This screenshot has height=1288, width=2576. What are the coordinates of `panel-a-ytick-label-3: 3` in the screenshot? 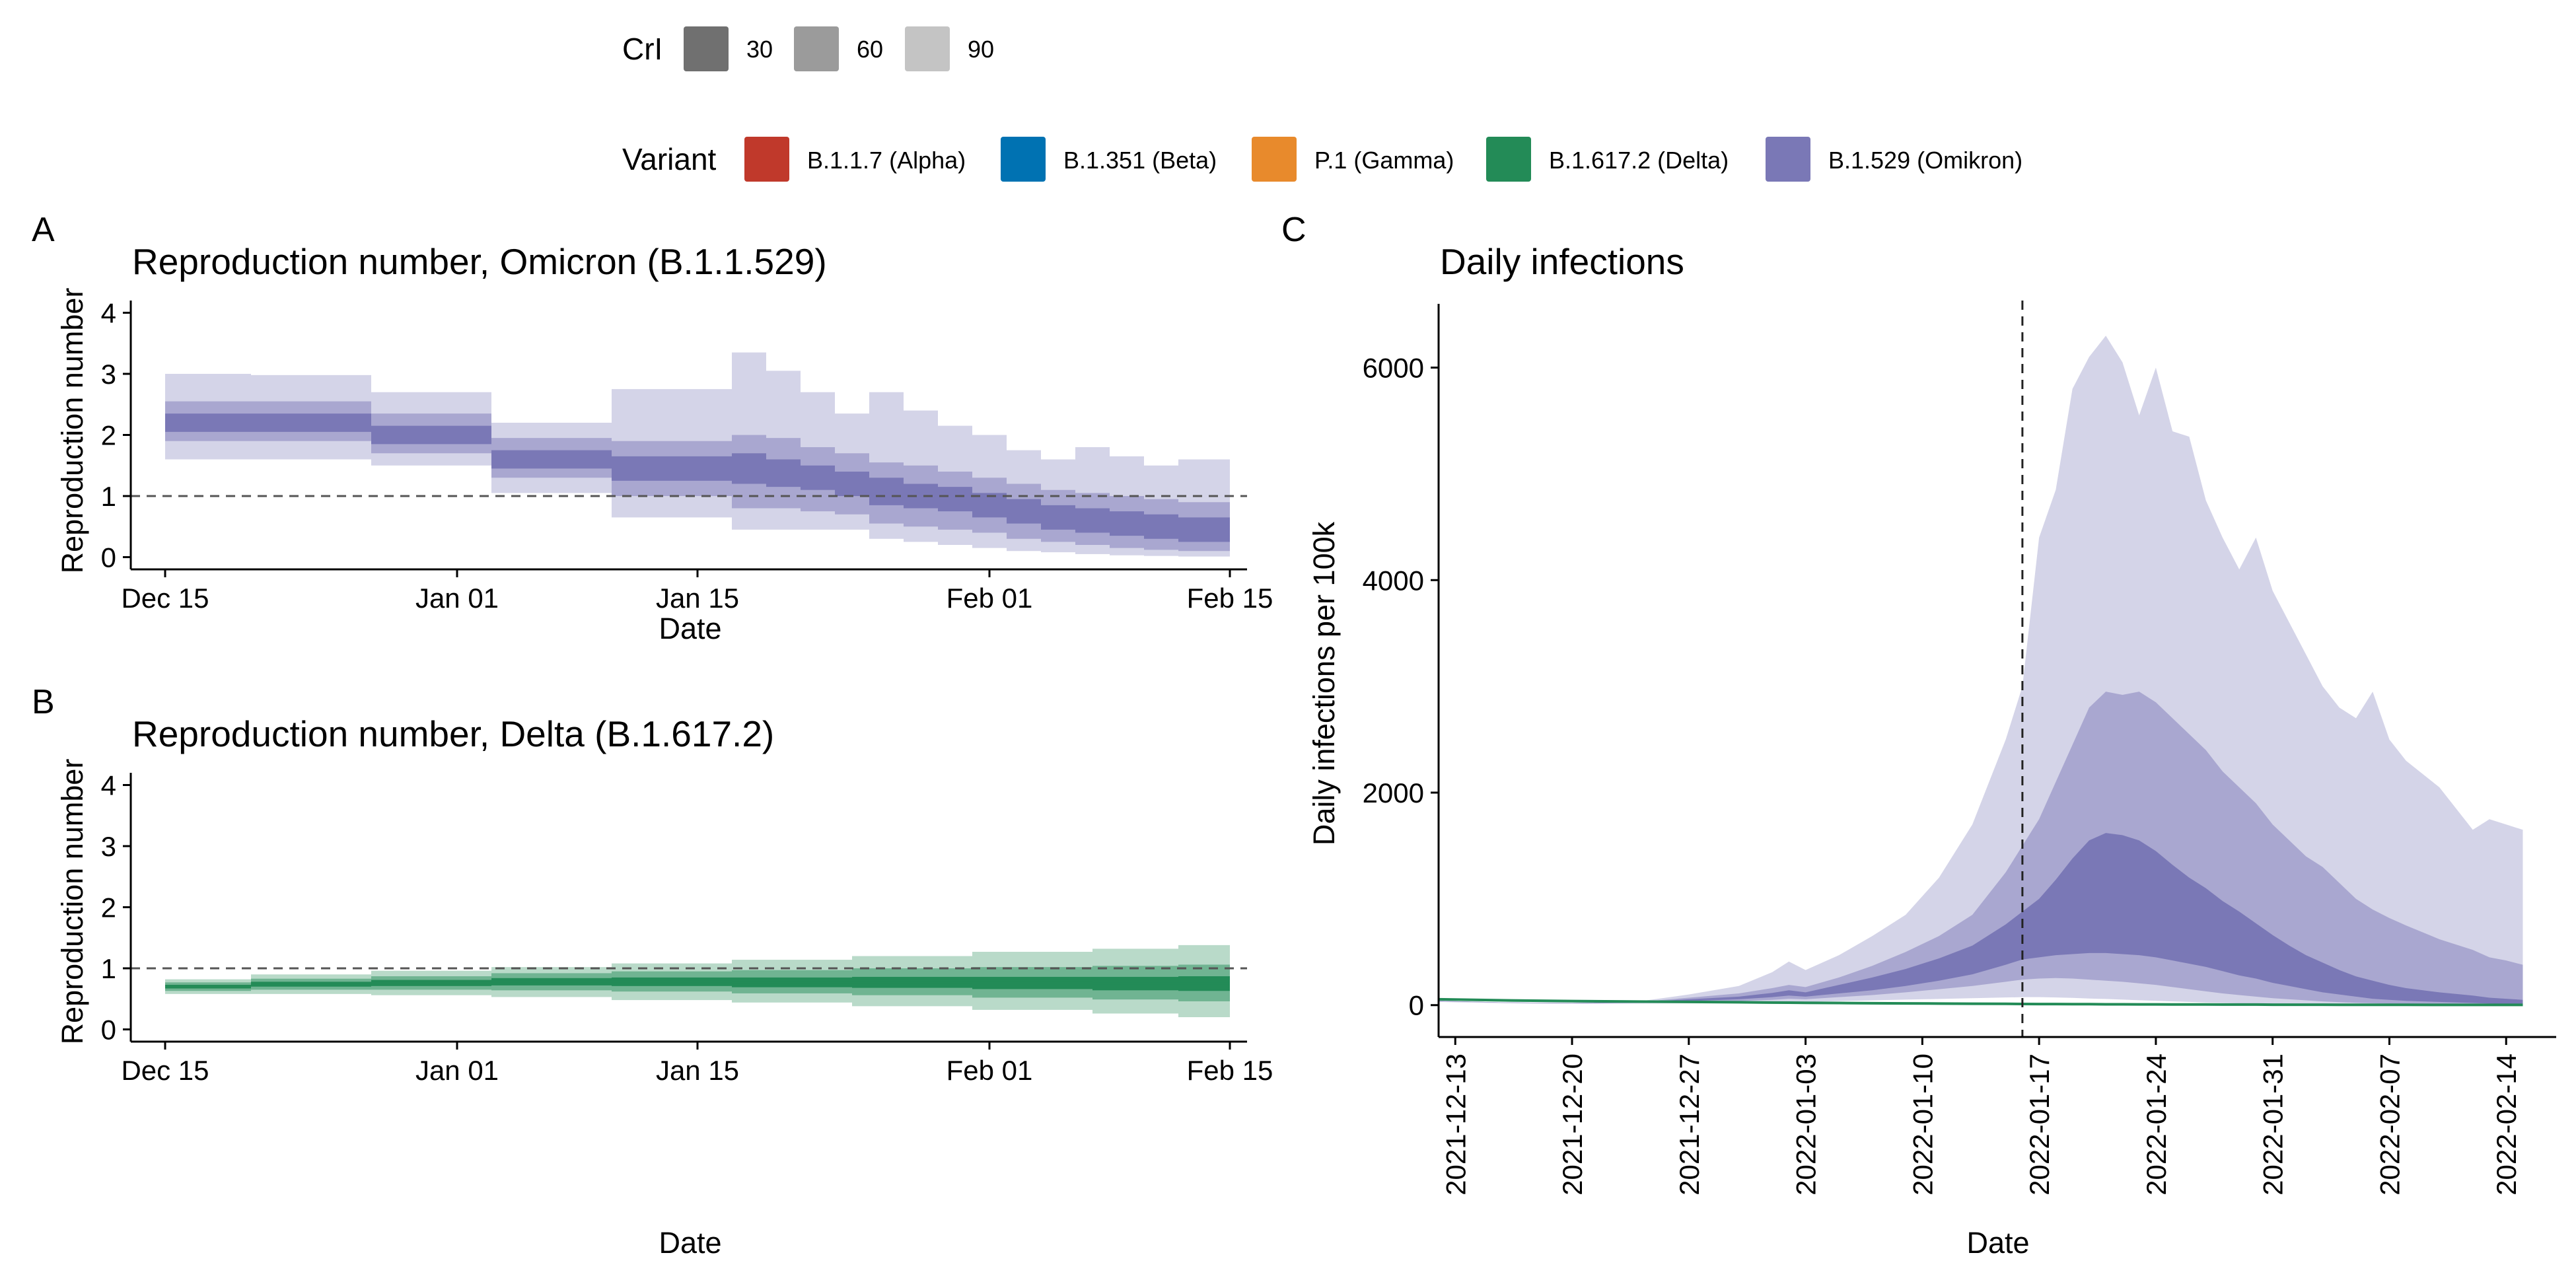 It's located at (109, 374).